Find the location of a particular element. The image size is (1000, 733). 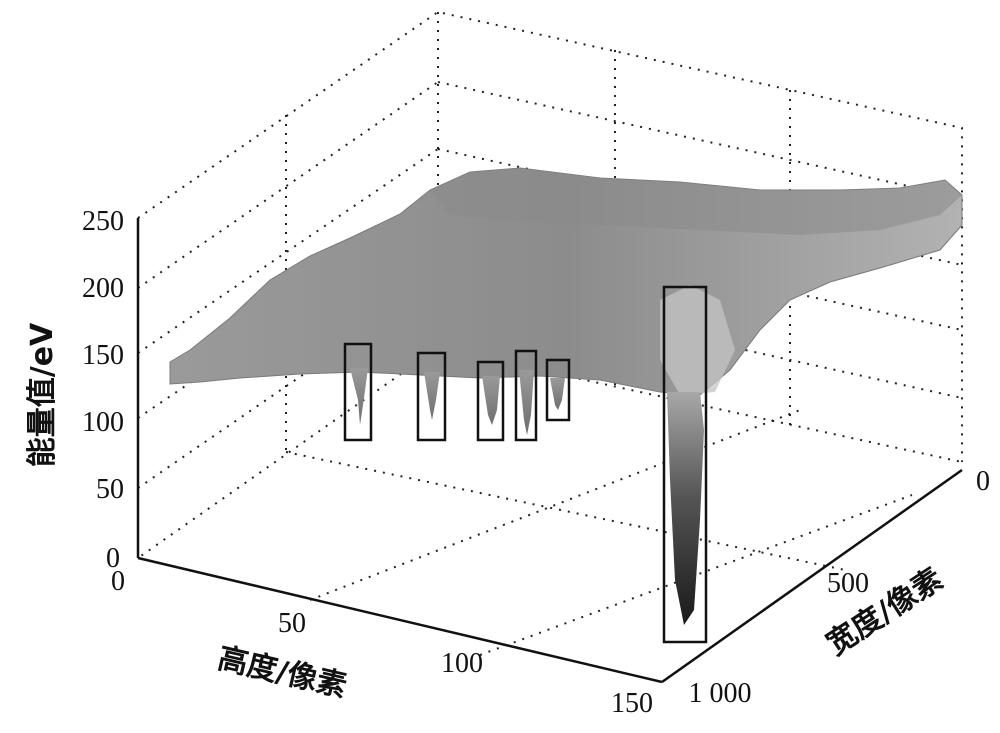

y-tick-1000: 1 000 is located at coordinates (720, 693).